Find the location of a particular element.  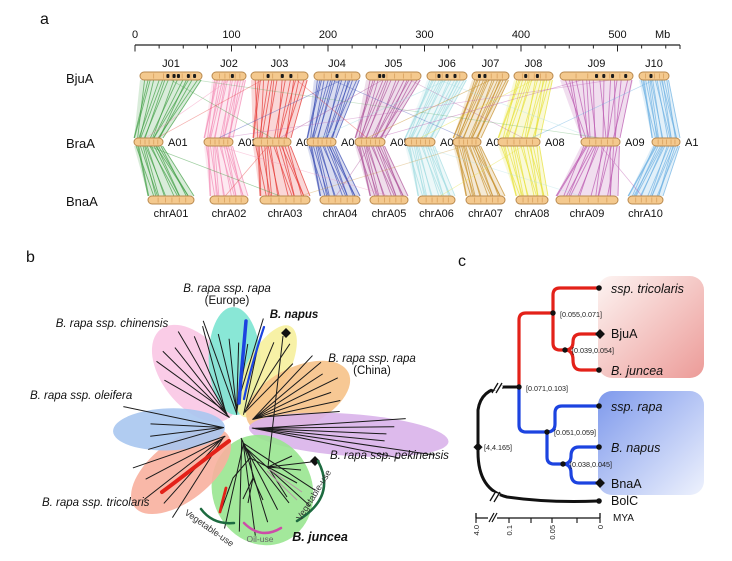

scale-tick-200: 200 is located at coordinates (328, 35).